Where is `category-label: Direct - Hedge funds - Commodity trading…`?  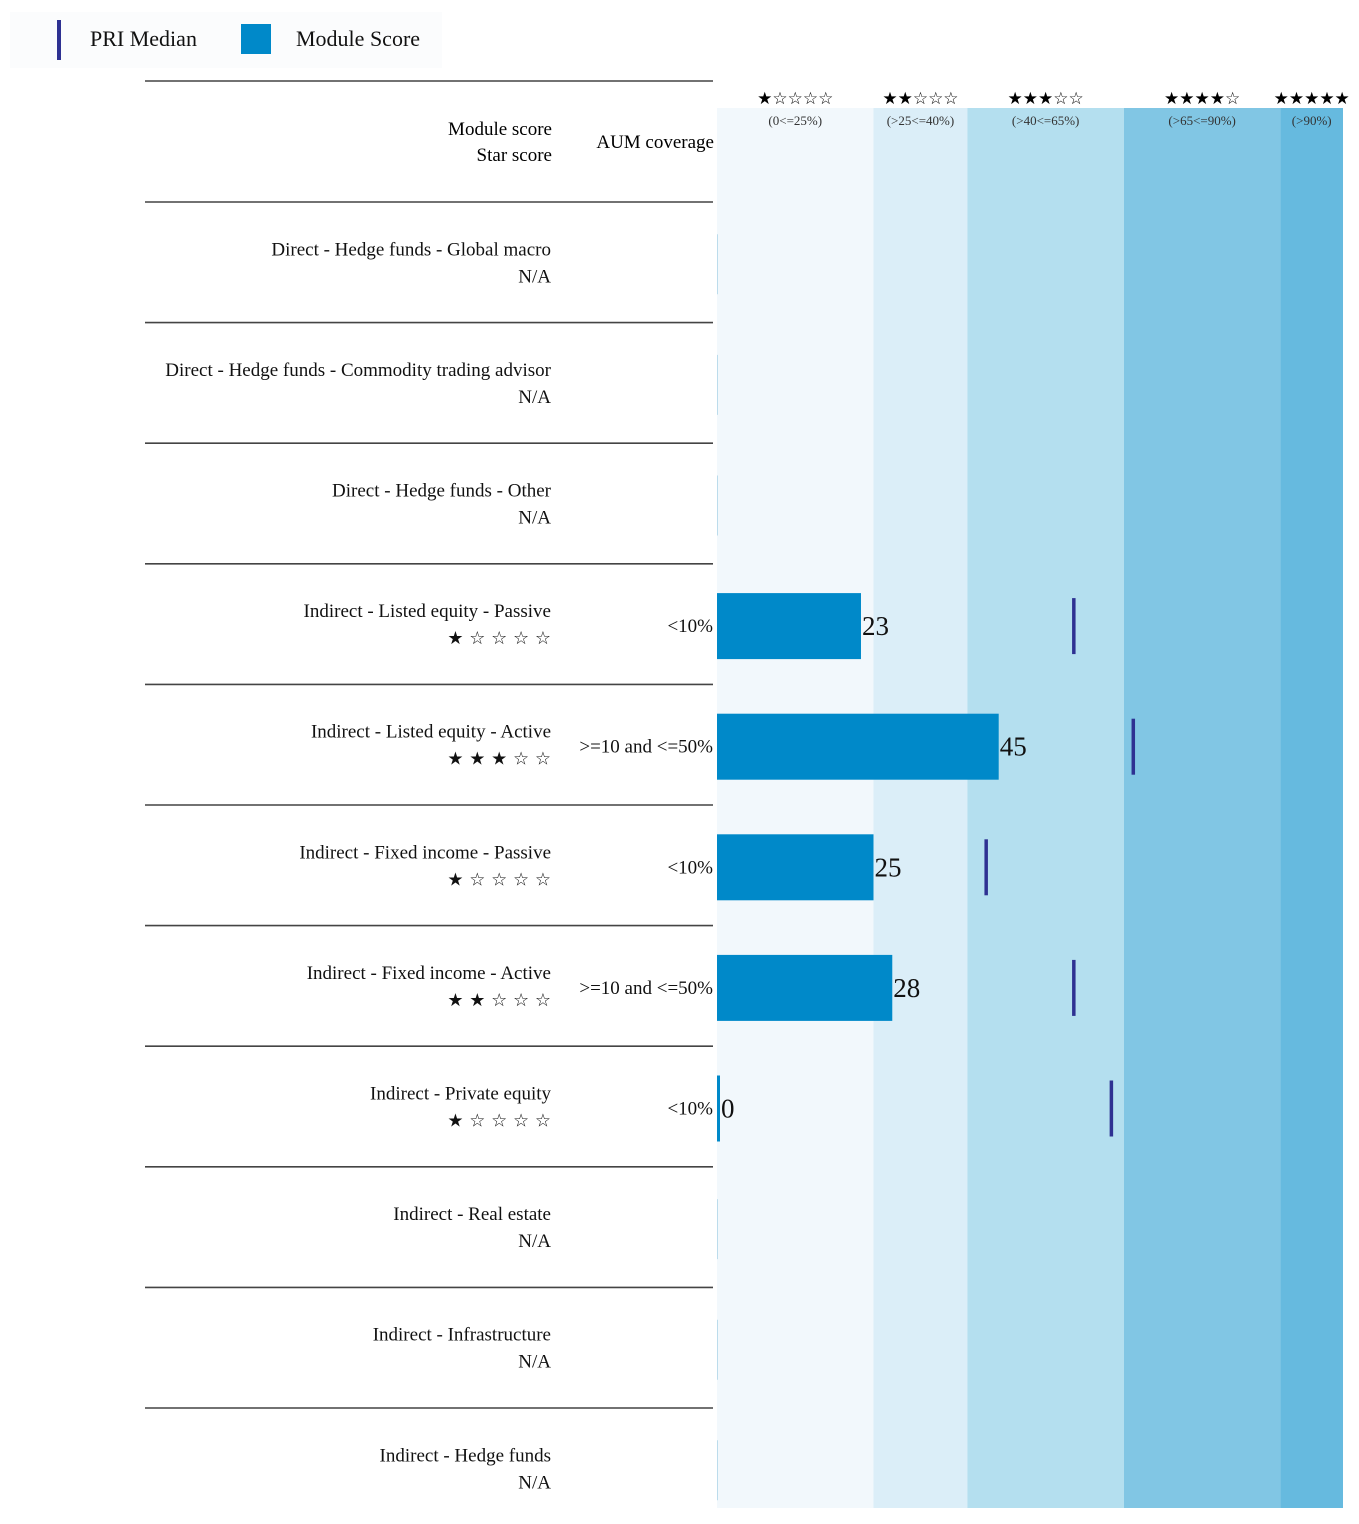
category-label: Direct - Hedge funds - Commodity trading… is located at coordinates (358, 370).